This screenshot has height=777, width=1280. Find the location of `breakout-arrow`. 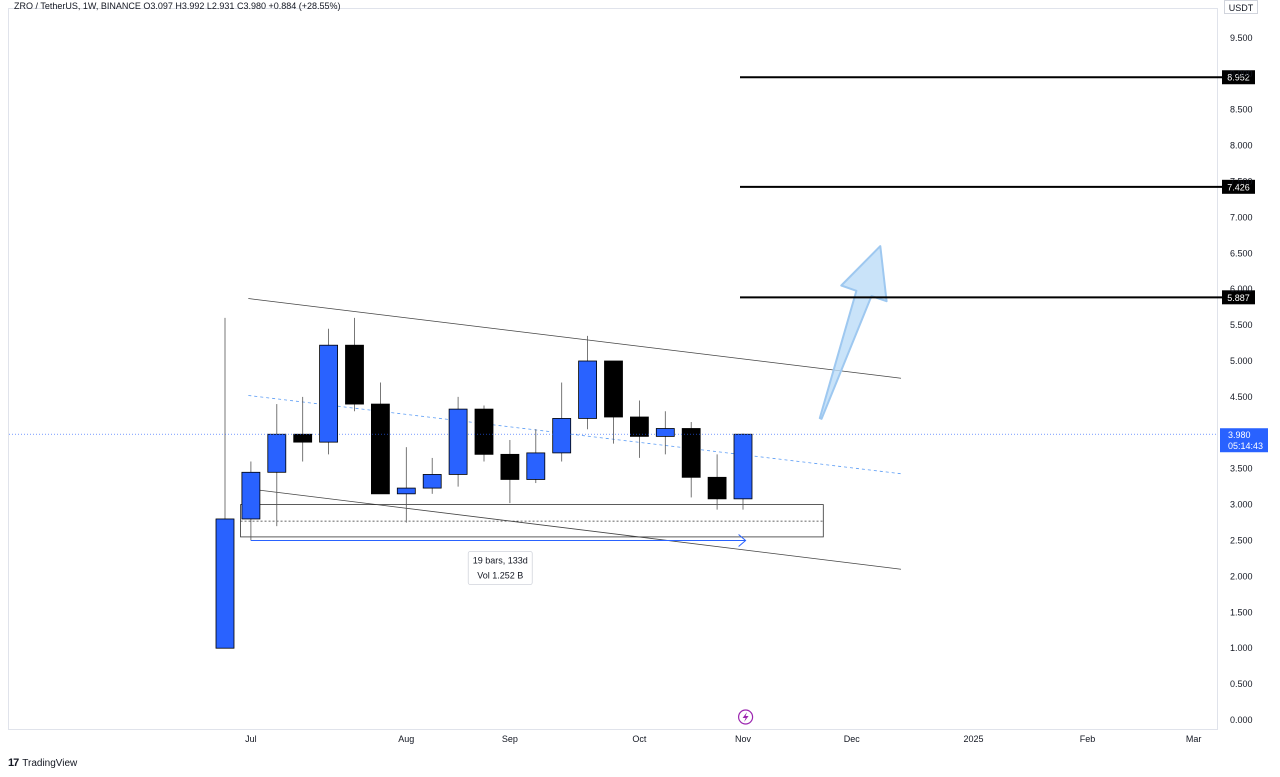

breakout-arrow is located at coordinates (853, 332).